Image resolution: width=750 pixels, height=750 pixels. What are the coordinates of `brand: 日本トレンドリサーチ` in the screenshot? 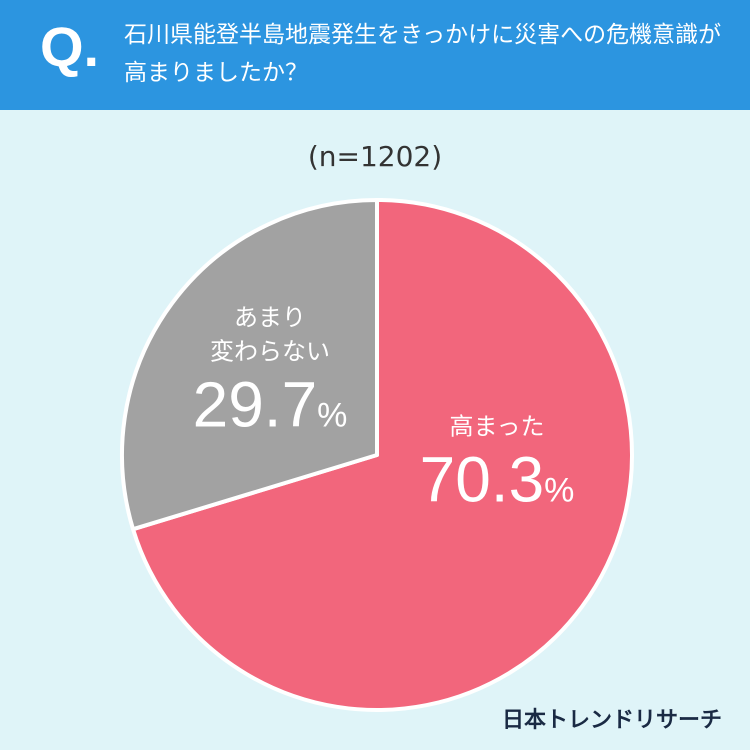 It's located at (611, 720).